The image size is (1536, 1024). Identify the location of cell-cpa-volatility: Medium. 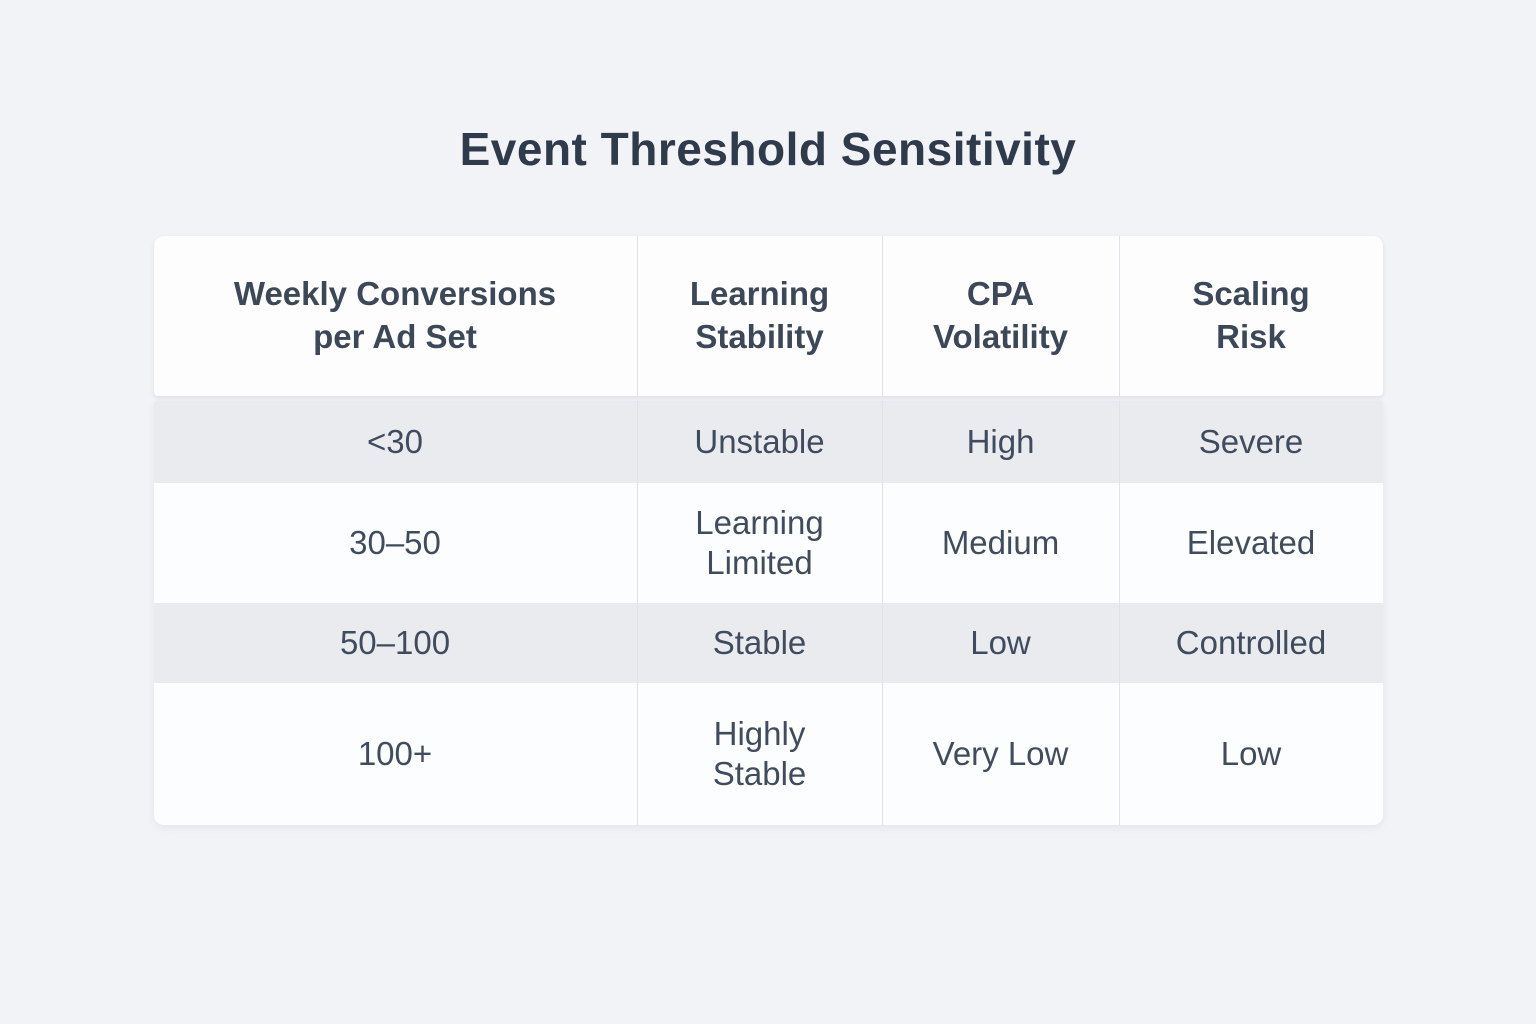
(1001, 543).